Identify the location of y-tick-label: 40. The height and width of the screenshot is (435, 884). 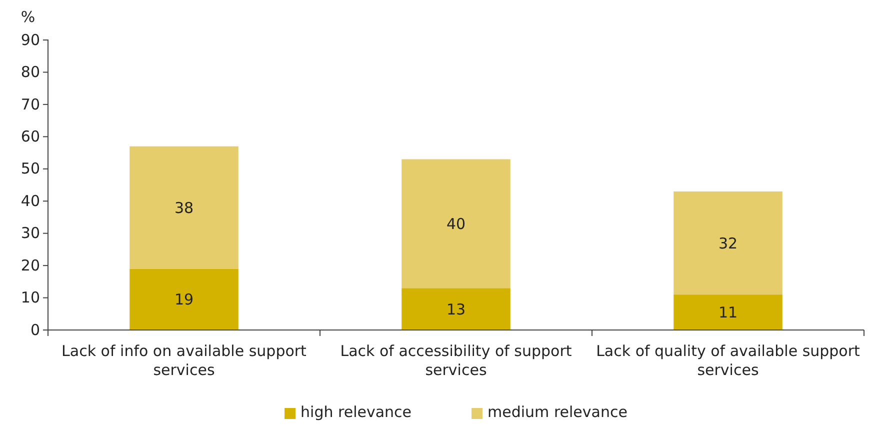
(30, 201).